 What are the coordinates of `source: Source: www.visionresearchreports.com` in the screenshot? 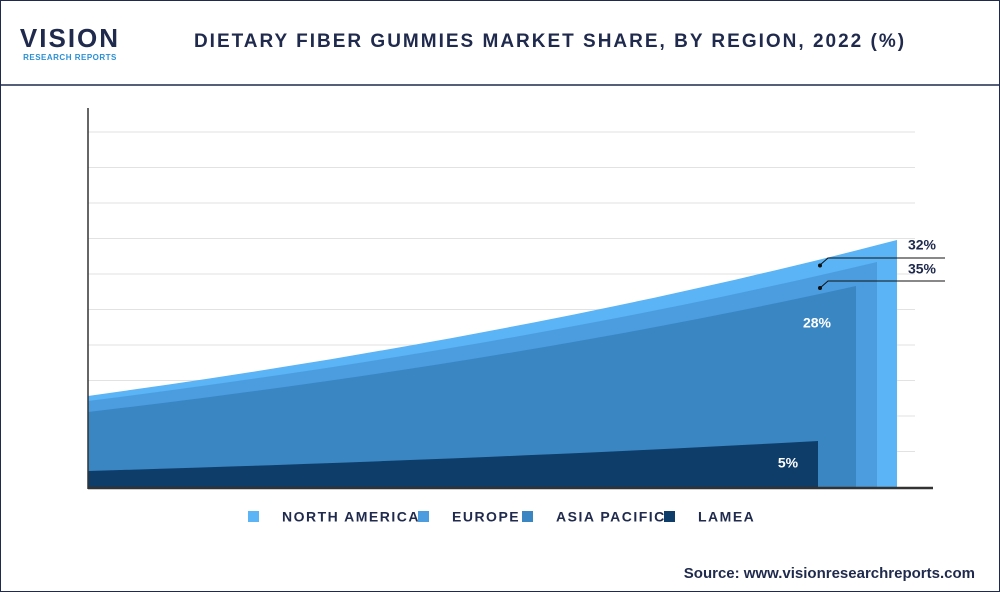 It's located at (829, 573).